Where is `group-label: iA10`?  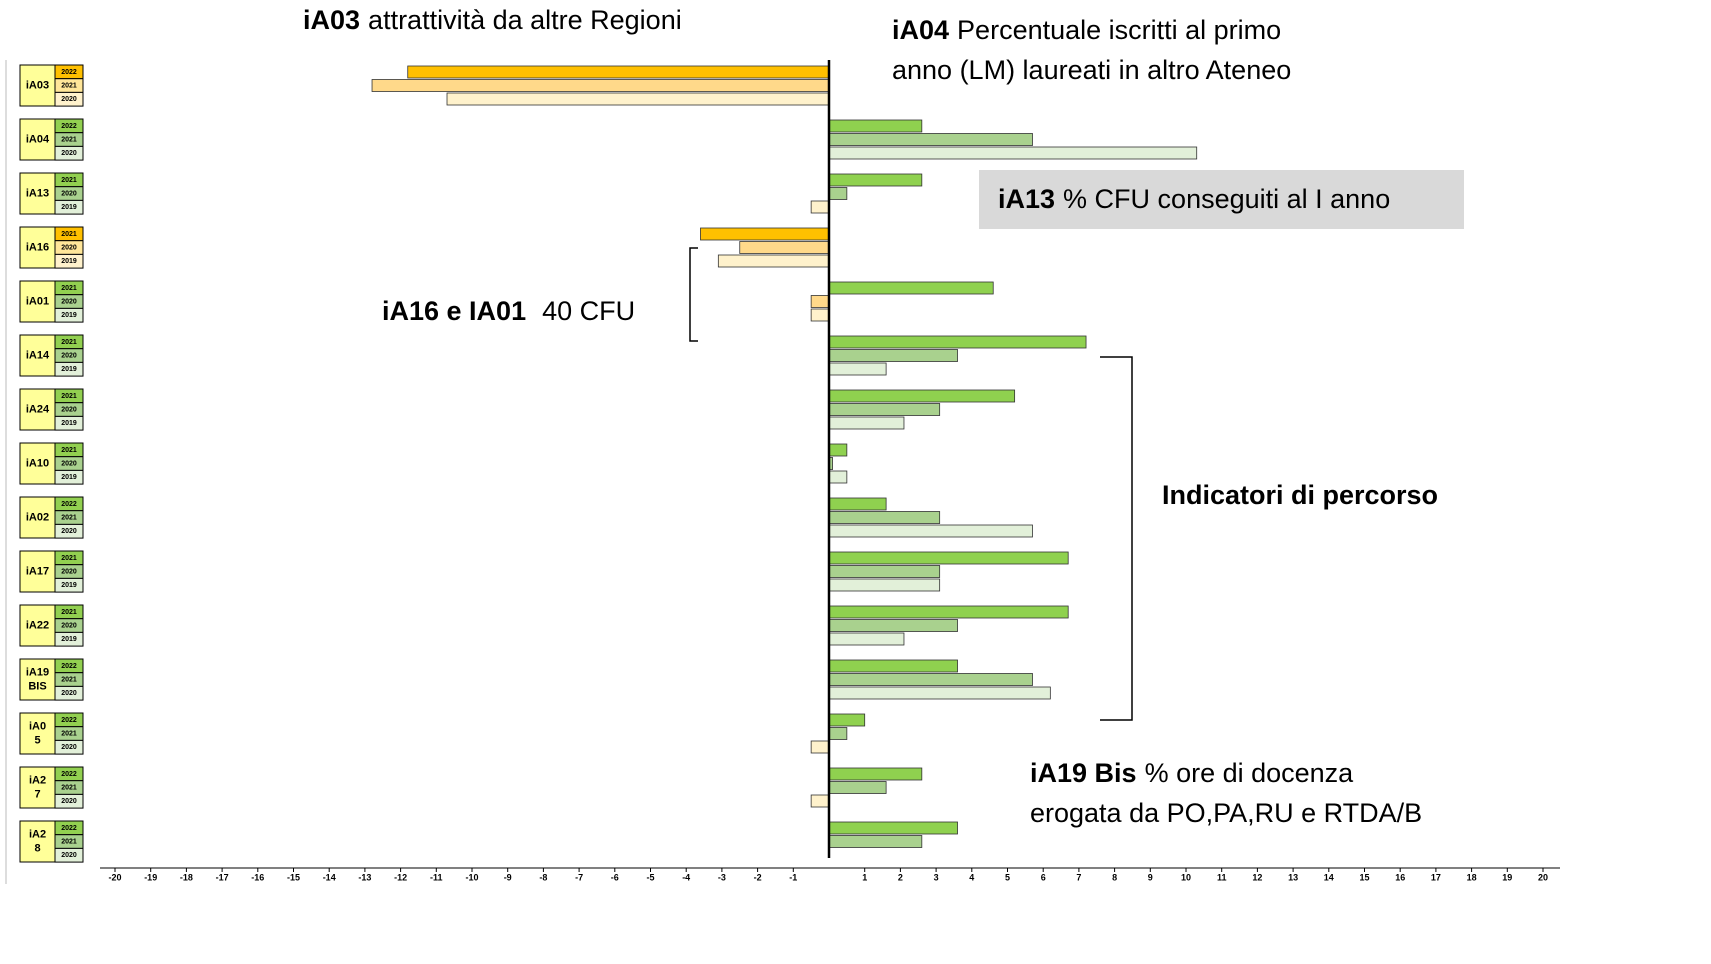 group-label: iA10 is located at coordinates (37, 463).